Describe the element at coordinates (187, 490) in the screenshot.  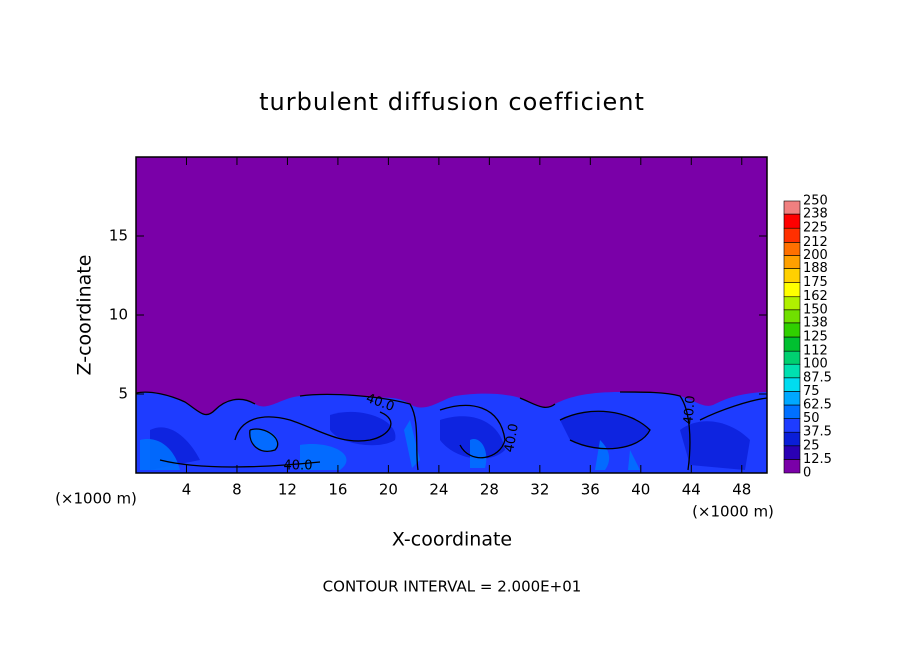
I see `x-tick-label: 4` at that location.